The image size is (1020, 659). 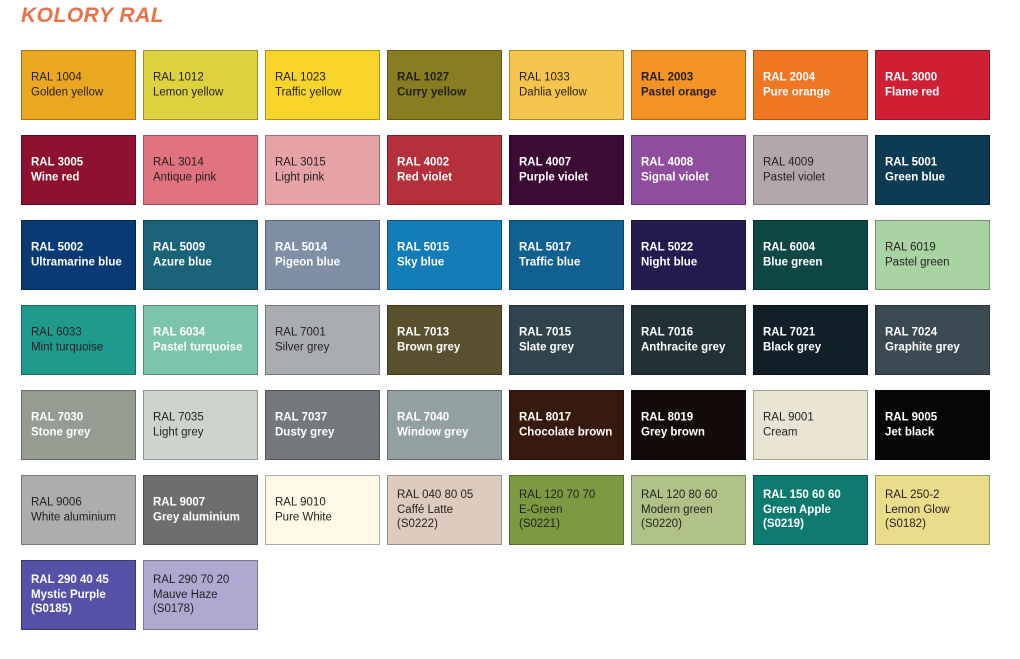 What do you see at coordinates (444, 340) in the screenshot?
I see `color-swatch: RAL 7013 Brown grey` at bounding box center [444, 340].